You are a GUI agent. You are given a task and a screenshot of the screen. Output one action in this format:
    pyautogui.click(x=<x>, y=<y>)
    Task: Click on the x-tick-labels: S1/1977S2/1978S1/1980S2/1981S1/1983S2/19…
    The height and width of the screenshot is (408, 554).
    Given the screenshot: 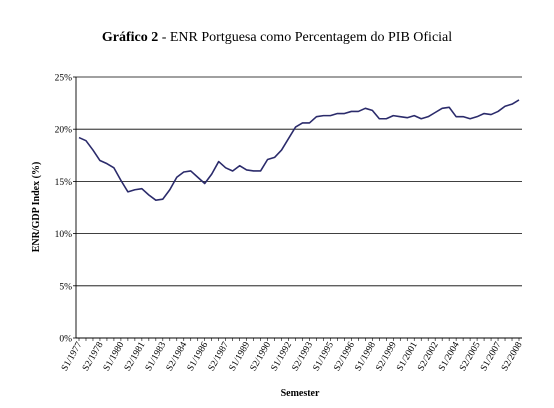 What is the action you would take?
    pyautogui.click(x=292, y=356)
    